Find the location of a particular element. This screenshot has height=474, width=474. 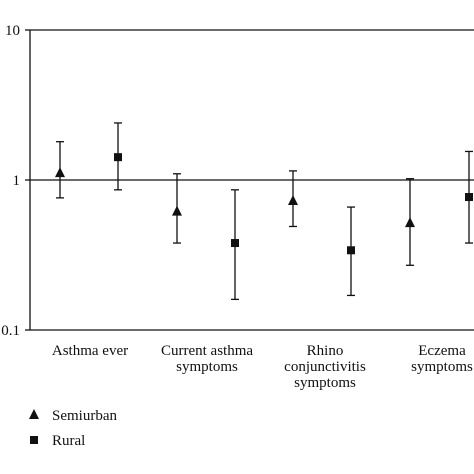

category-label-1-line-1: symptoms is located at coordinates (207, 367).